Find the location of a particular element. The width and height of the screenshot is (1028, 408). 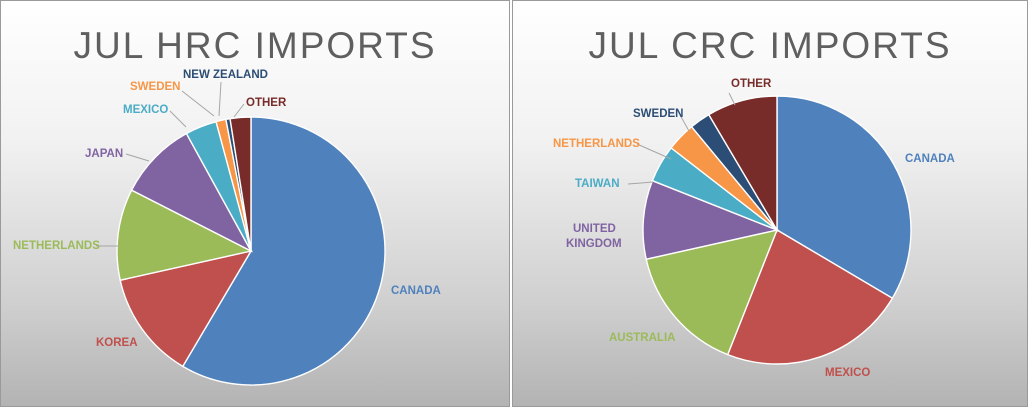

leader-line-mexico is located at coordinates (178, 119).